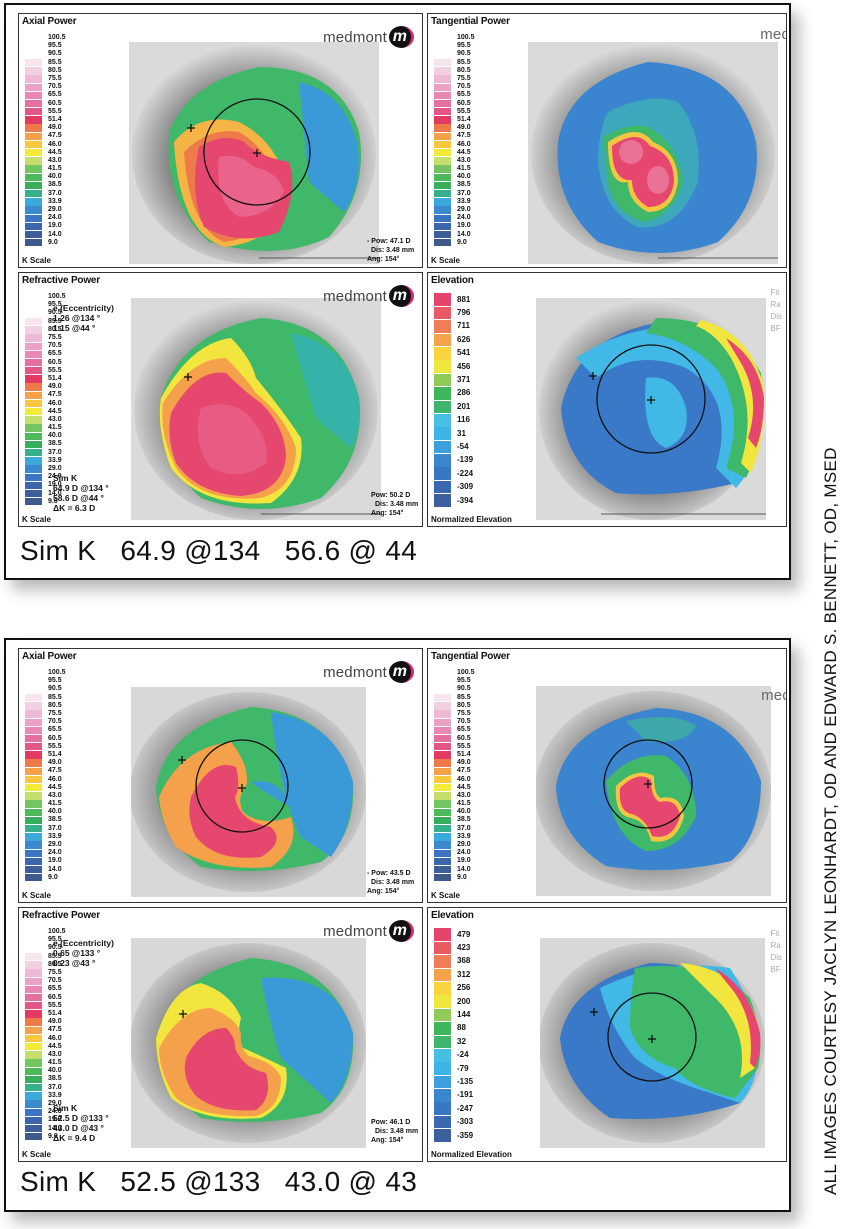  I want to click on legend-row: 88, so click(453, 1028).